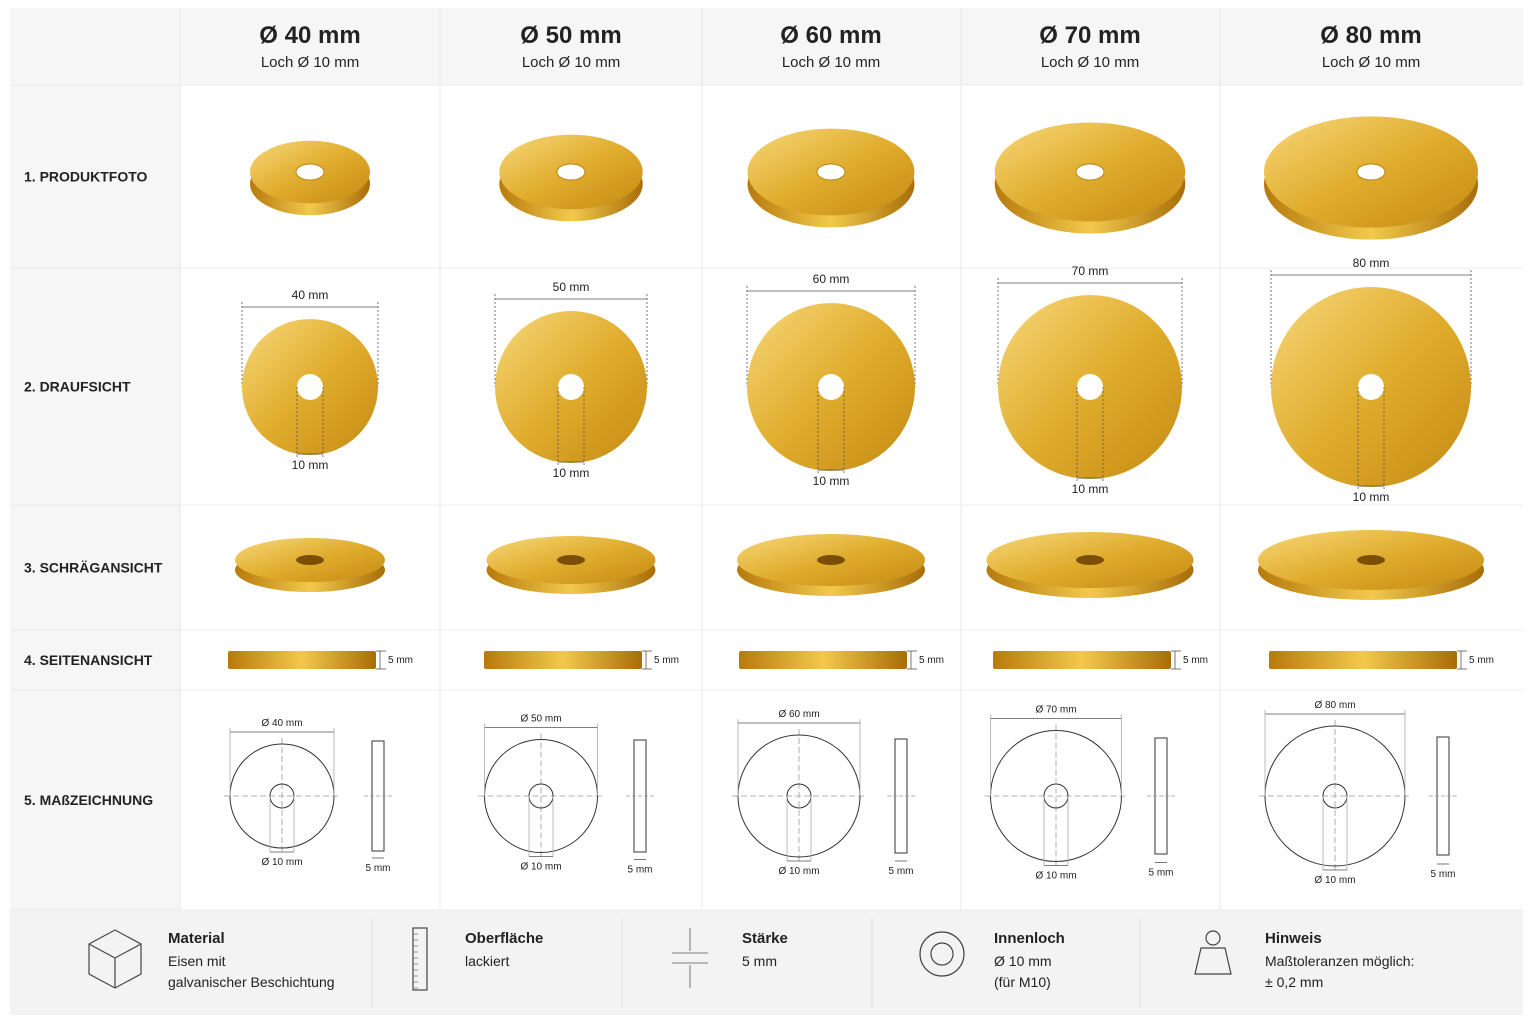 The height and width of the screenshot is (1029, 1535). I want to click on row-label: 3. SCHRÄGANSICHT, so click(93, 568).